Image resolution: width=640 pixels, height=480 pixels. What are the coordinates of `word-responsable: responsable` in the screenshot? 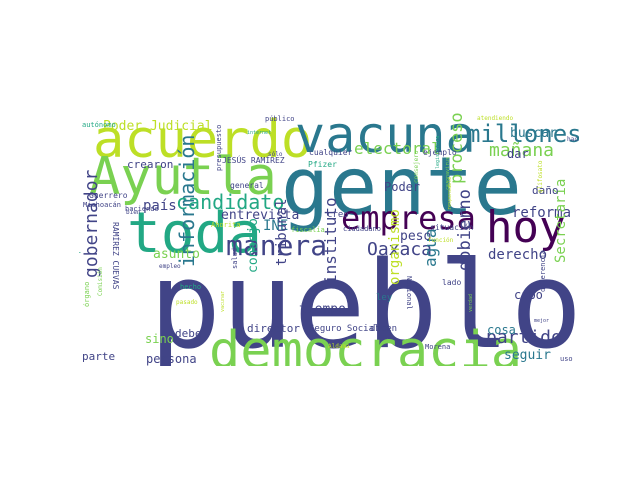 It's located at (450, 193).